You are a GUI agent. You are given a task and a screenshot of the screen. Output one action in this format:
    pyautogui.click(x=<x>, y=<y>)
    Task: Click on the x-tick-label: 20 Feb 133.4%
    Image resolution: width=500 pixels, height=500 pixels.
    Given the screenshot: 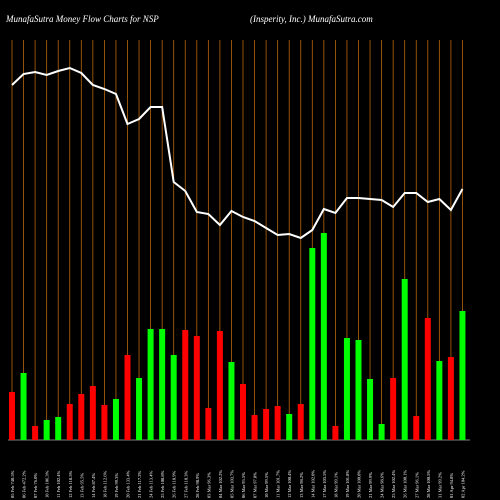 What is the action you would take?
    pyautogui.click(x=128, y=484)
    